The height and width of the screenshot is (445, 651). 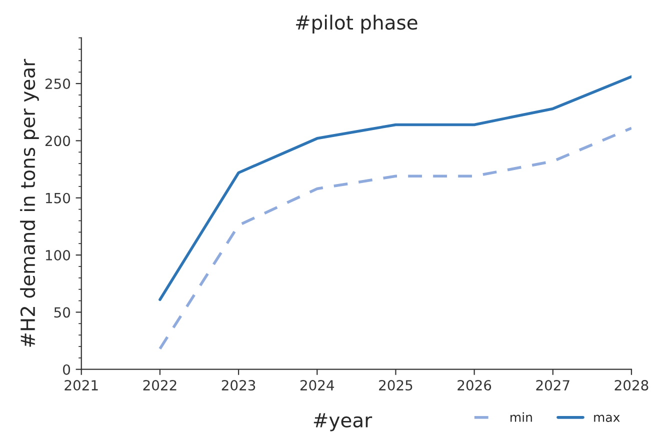 I want to click on x-tick-label: 2028, so click(x=631, y=385).